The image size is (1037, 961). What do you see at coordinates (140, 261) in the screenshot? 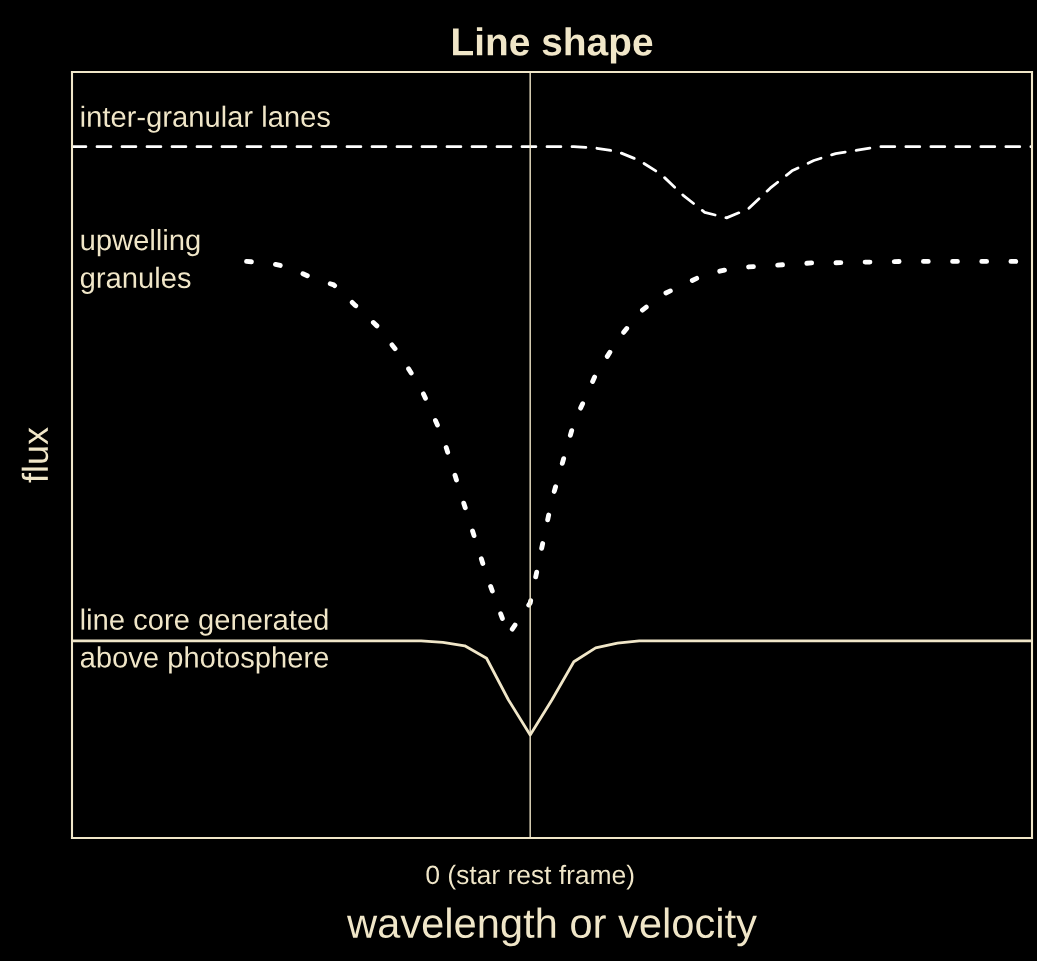
I see `series-label: upwelling granules` at bounding box center [140, 261].